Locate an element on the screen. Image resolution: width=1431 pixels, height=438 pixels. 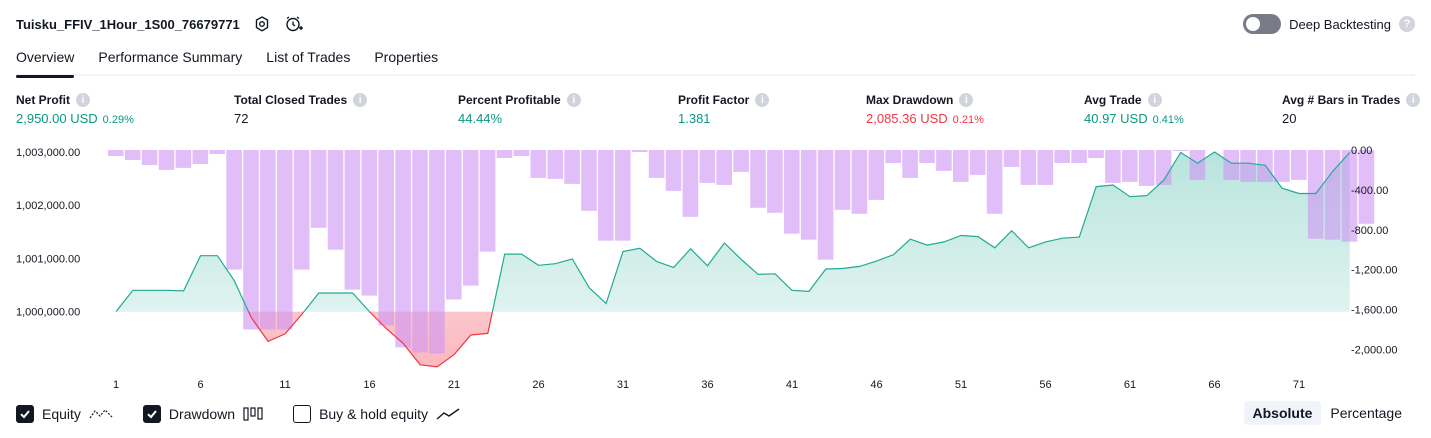
right-axis-tick: -1,200.00 is located at coordinates (1374, 271).